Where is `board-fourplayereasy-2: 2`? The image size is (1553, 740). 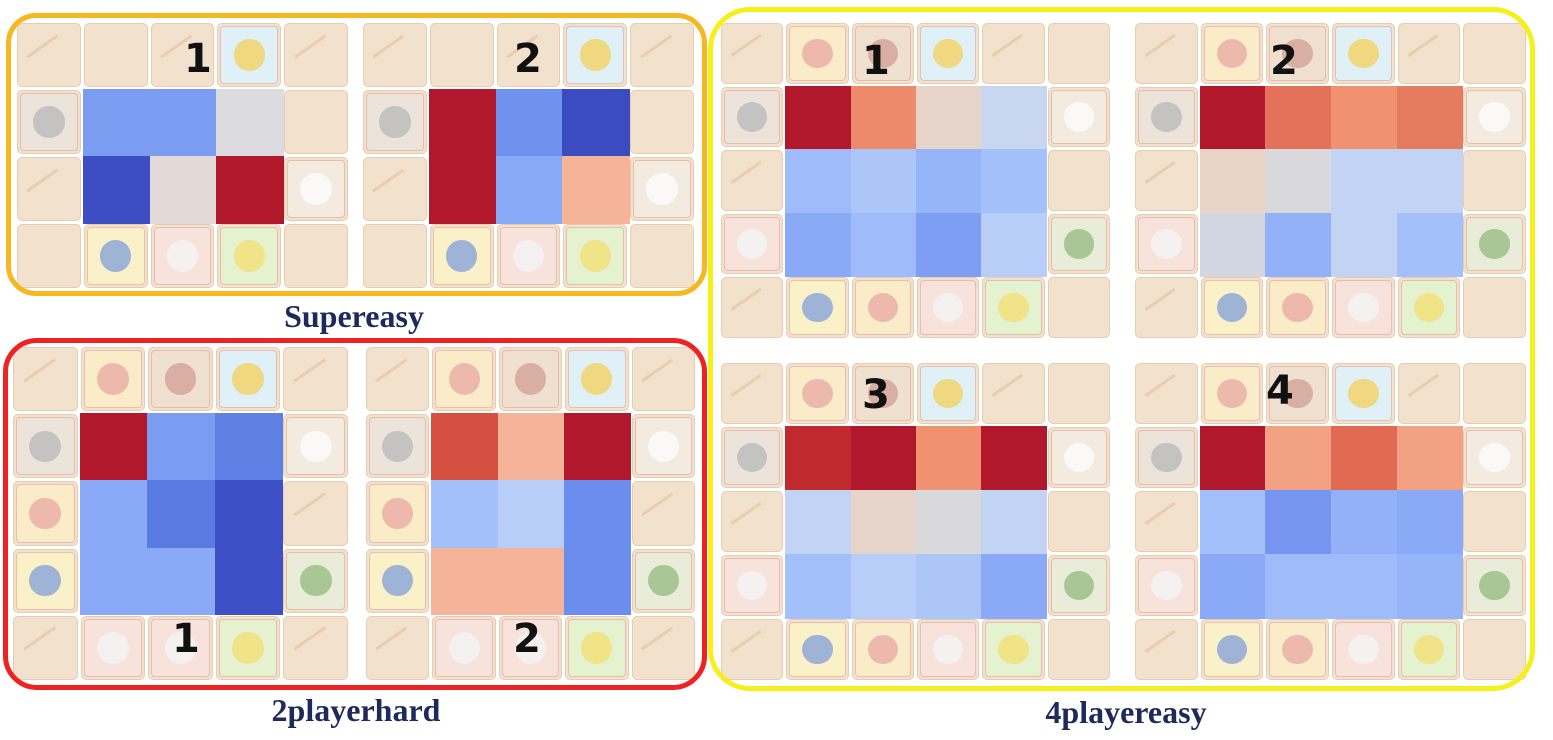 board-fourplayereasy-2: 2 is located at coordinates (1331, 181).